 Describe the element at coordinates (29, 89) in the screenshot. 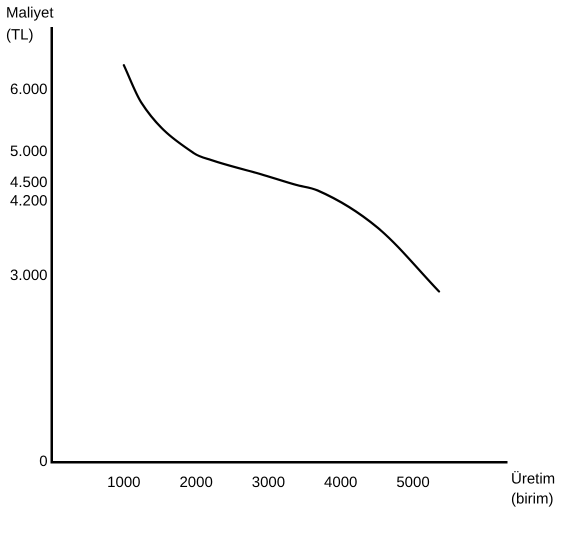

I see `y-tick-label: 6.000` at that location.